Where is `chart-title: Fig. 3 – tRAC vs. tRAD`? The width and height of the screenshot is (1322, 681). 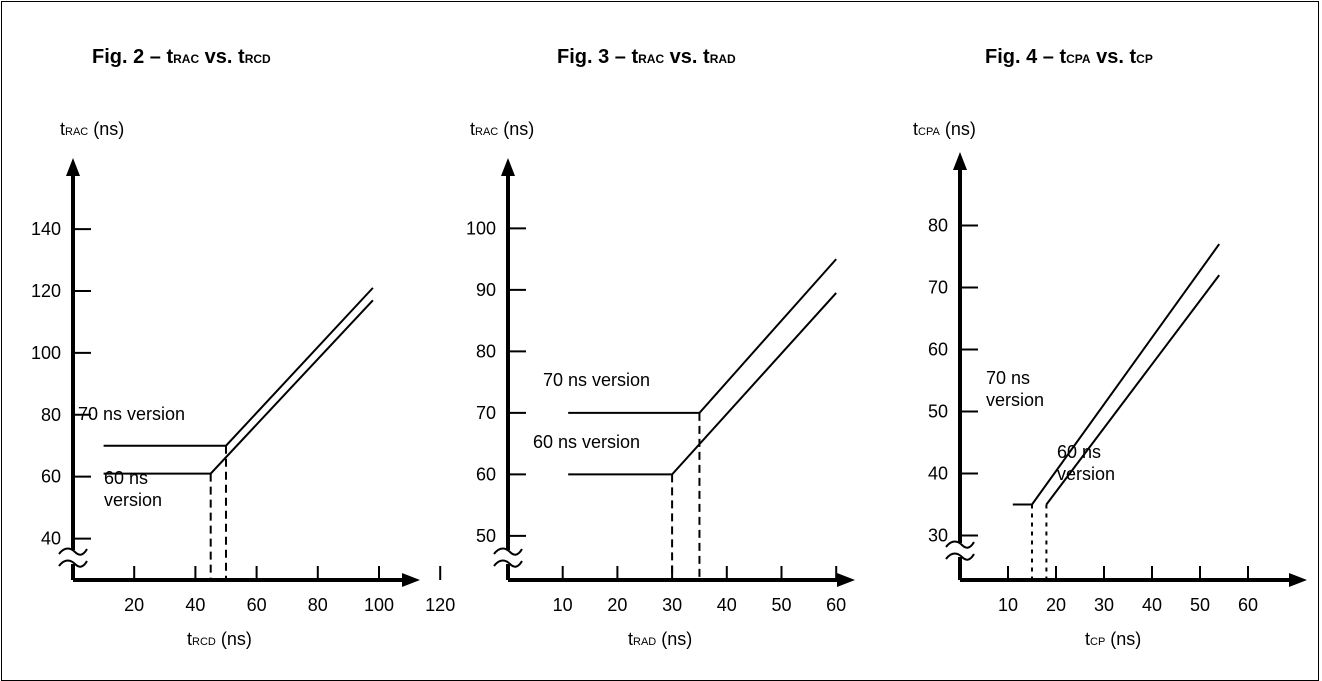 chart-title: Fig. 3 – tRAC vs. tRAD is located at coordinates (646, 57).